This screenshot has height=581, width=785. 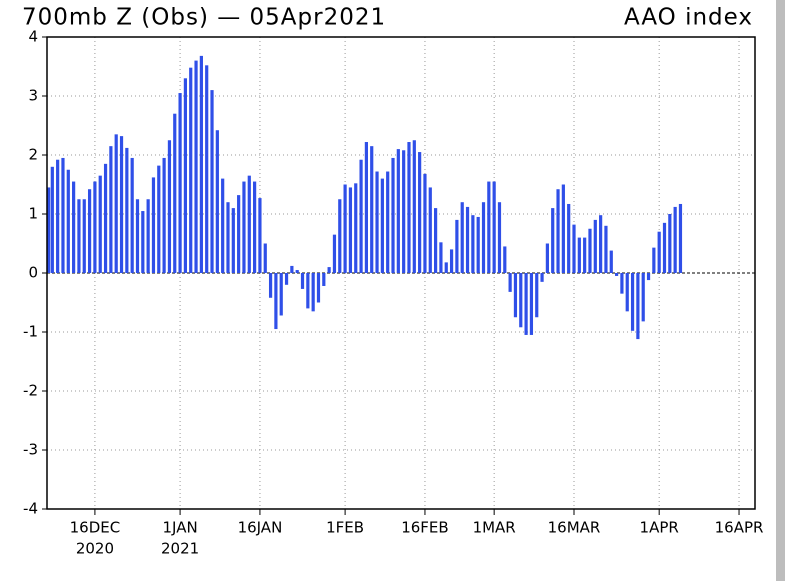 I want to click on x-tick-label: 1APR, so click(x=659, y=528).